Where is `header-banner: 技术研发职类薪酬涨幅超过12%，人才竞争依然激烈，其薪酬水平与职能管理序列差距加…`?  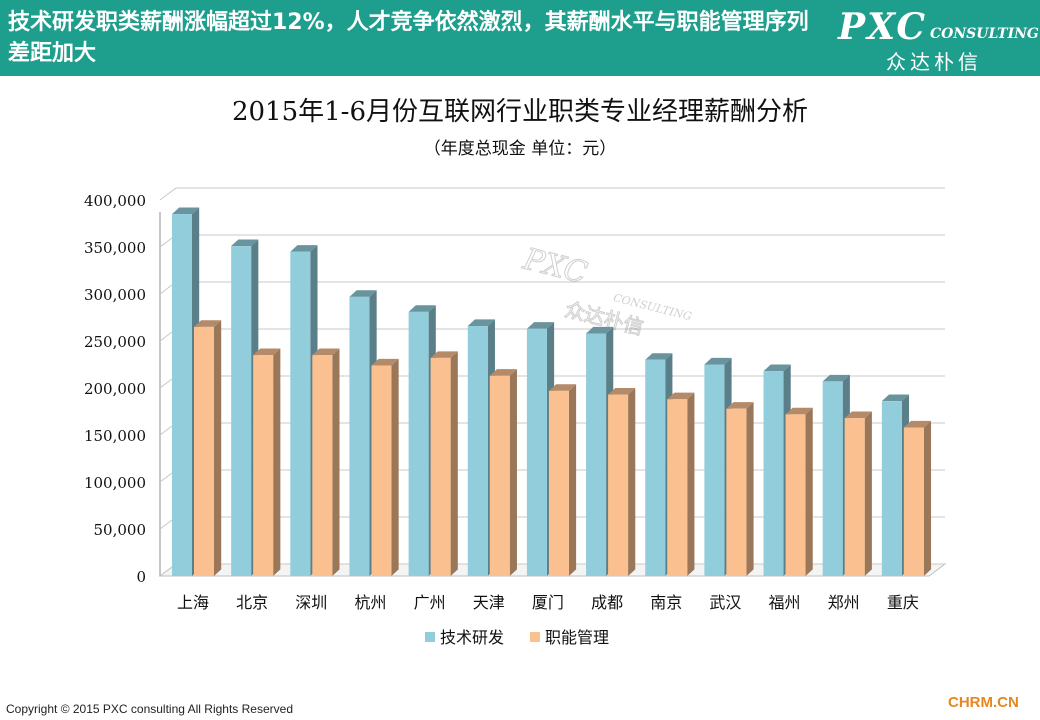 header-banner: 技术研发职类薪酬涨幅超过12%，人才竞争依然激烈，其薪酬水平与职能管理序列差距加… is located at coordinates (520, 38).